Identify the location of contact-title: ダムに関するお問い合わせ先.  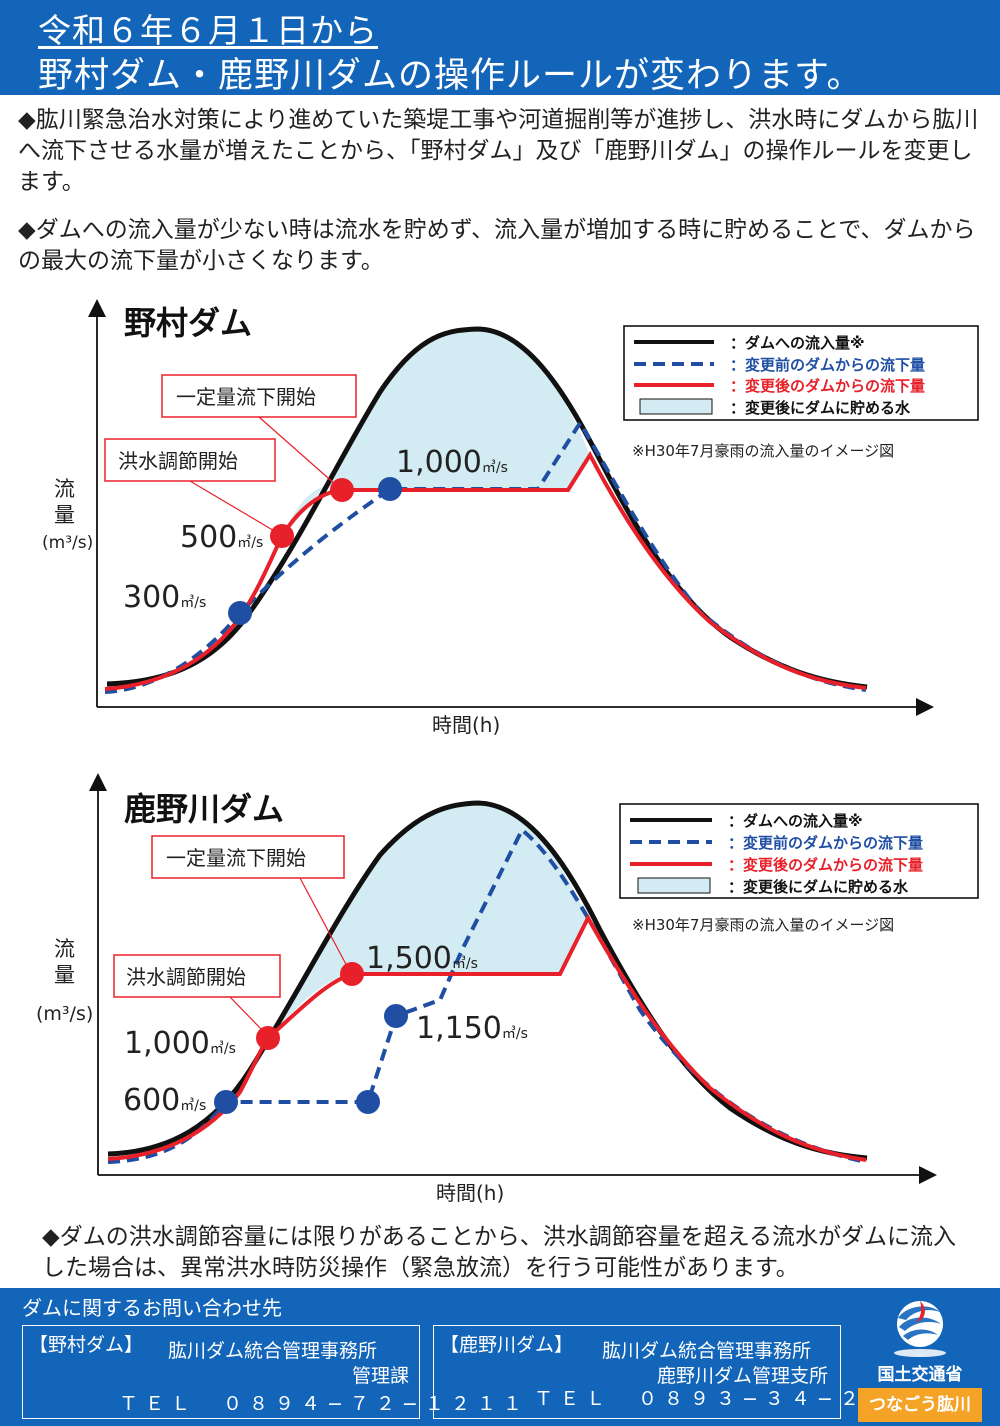
(152, 1308).